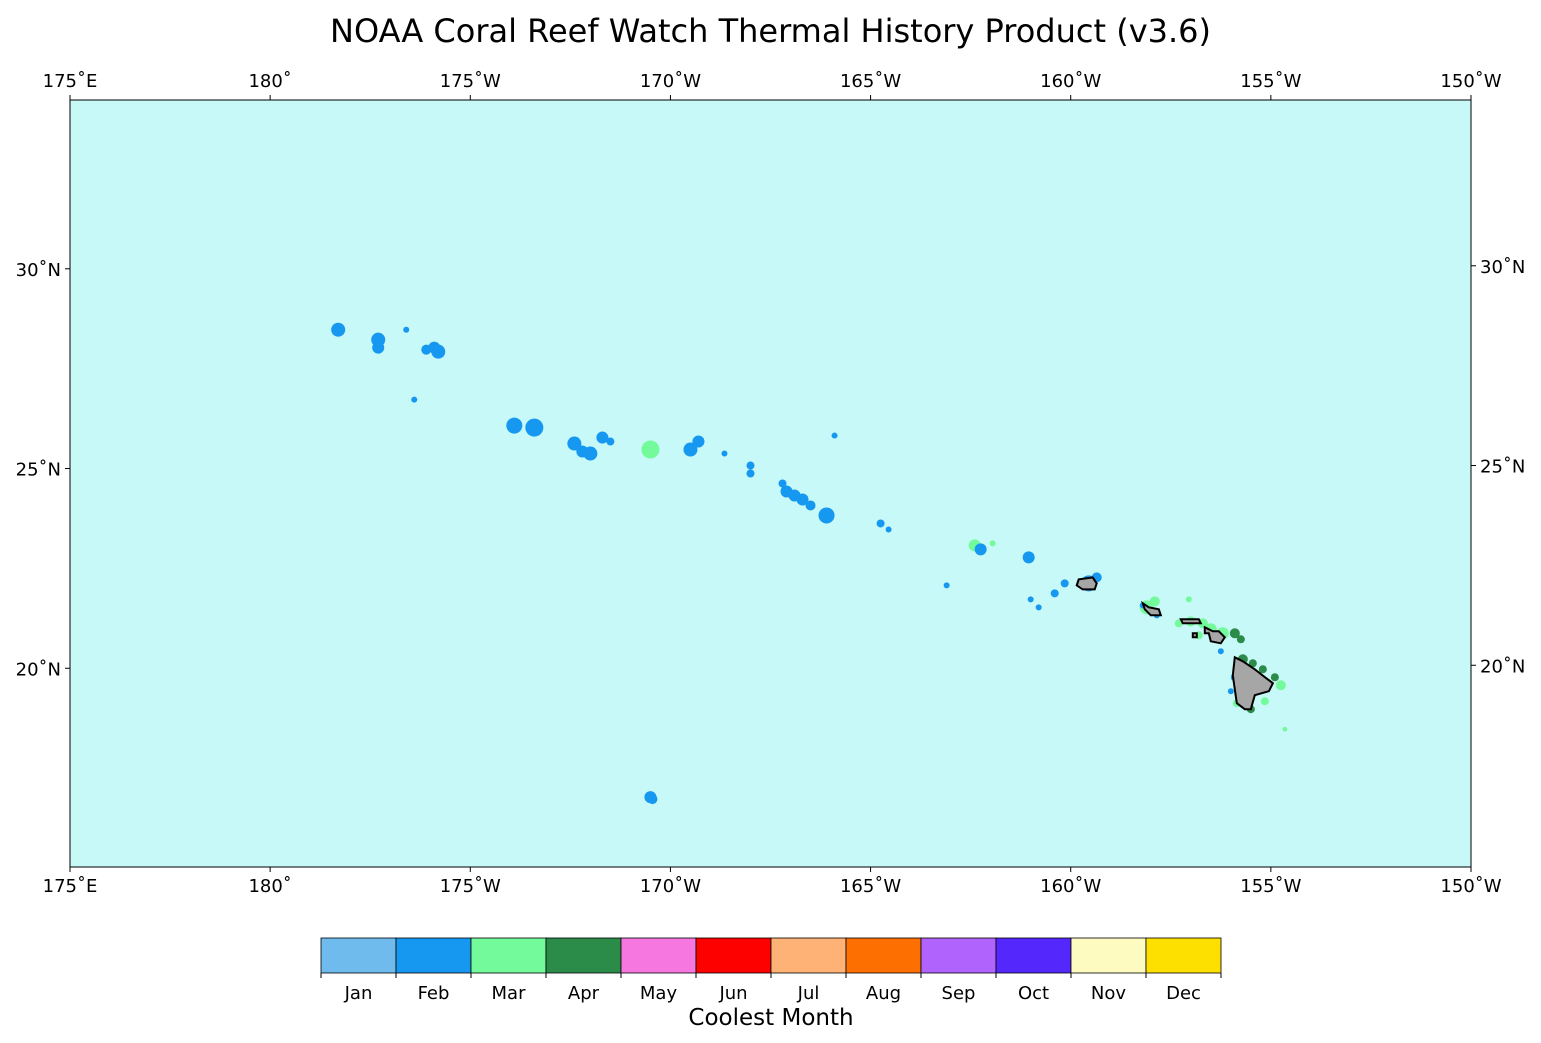 The image size is (1541, 1043). What do you see at coordinates (470, 81) in the screenshot?
I see `top-lon-label: 175˚W` at bounding box center [470, 81].